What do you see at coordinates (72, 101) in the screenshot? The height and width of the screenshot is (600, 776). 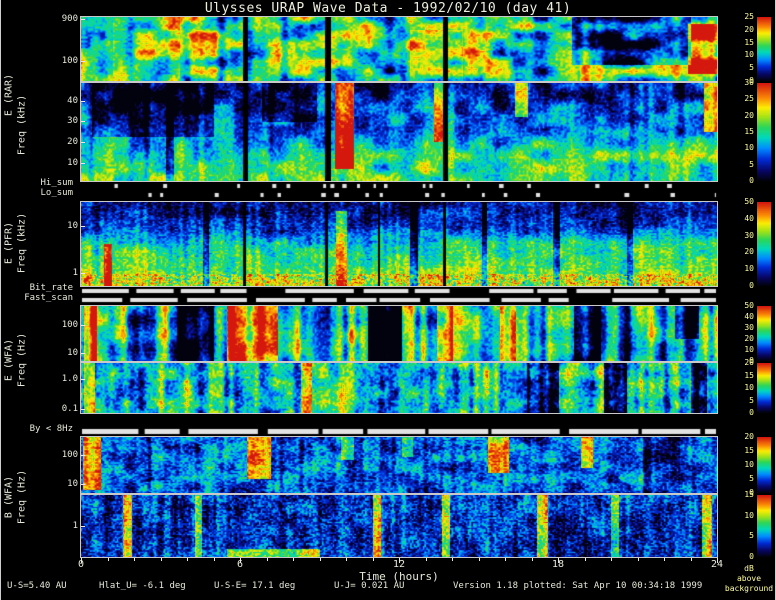 I see `ytick-label-rar_lo-40: 40` at bounding box center [72, 101].